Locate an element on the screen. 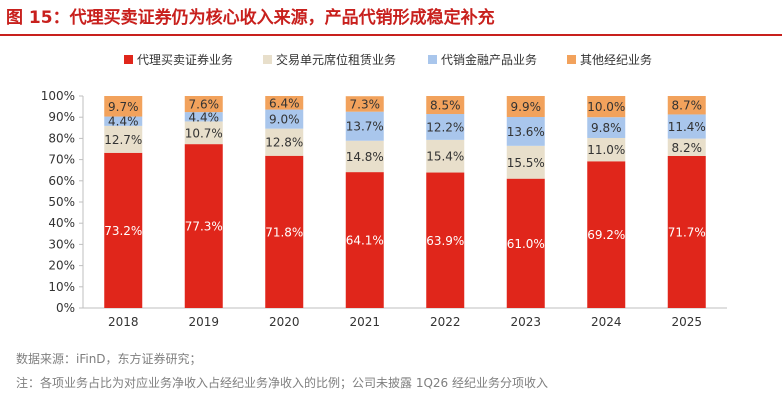 The height and width of the screenshot is (401, 782). x-tick-label: 2024 is located at coordinates (606, 322).